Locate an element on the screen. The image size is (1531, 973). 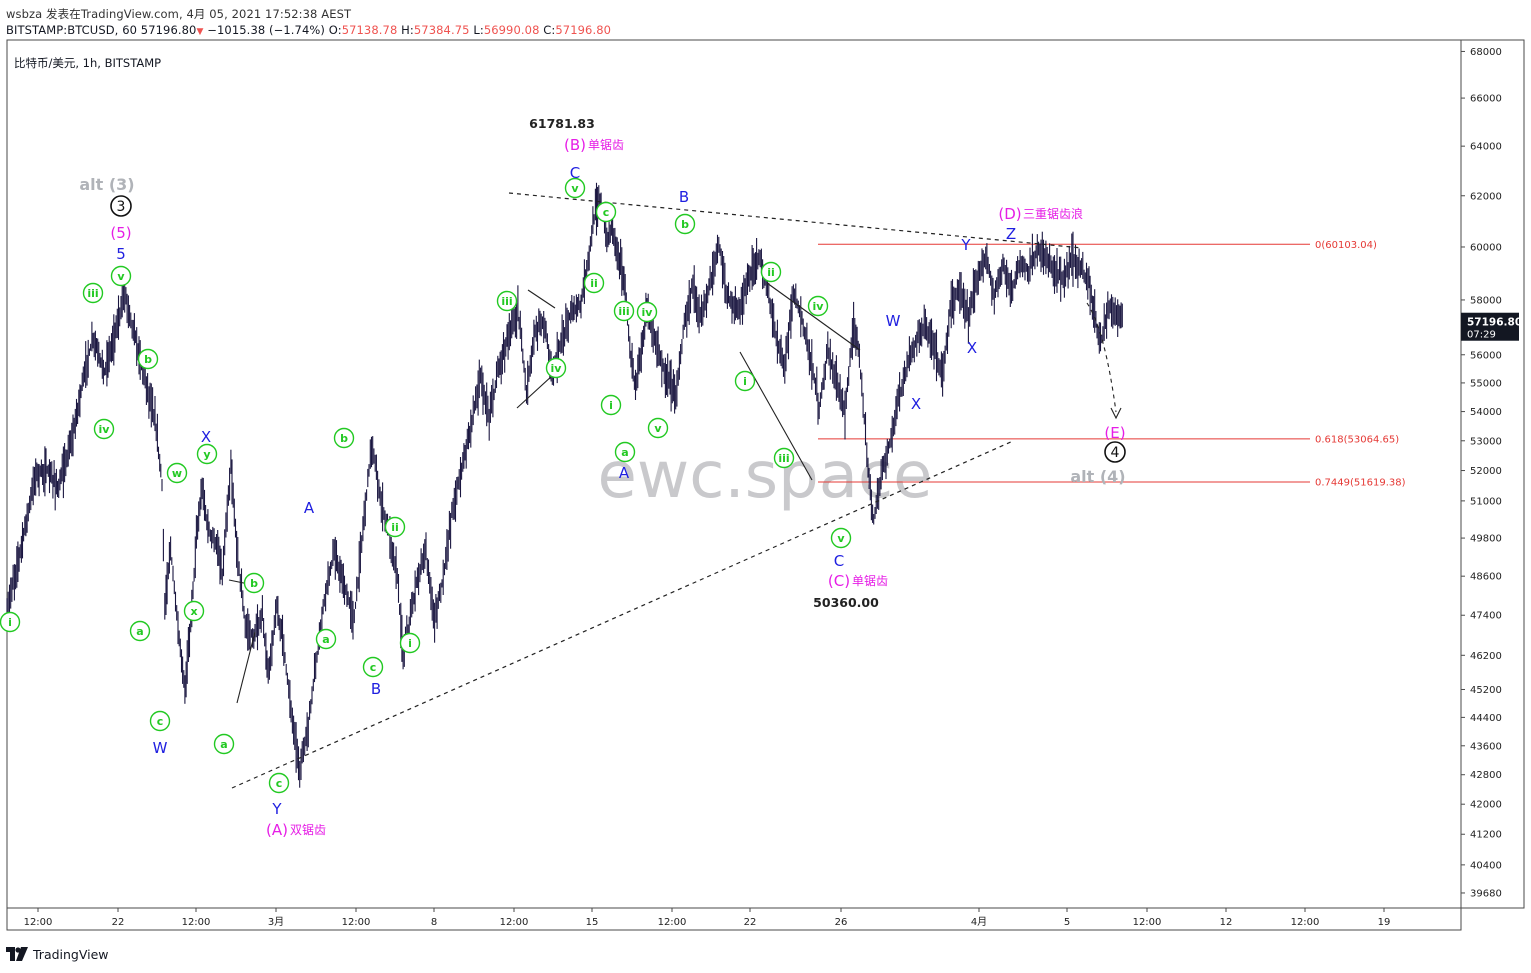
y-tick-label: 53000 is located at coordinates (1486, 441).